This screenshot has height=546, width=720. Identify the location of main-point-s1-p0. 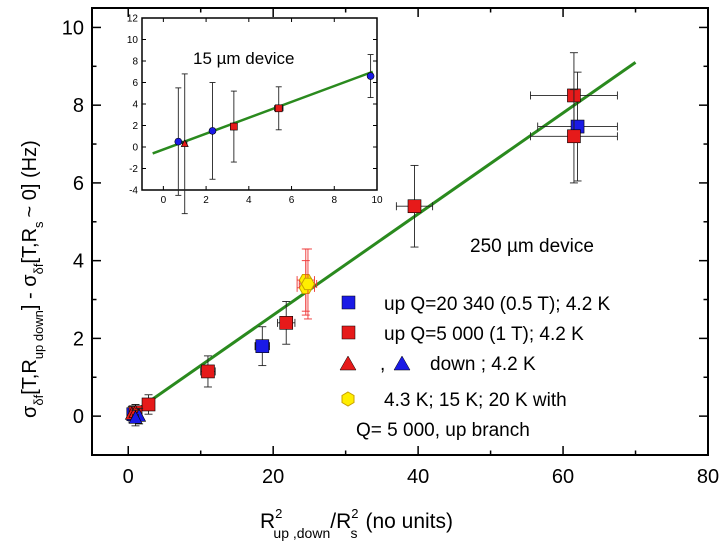
(208, 371).